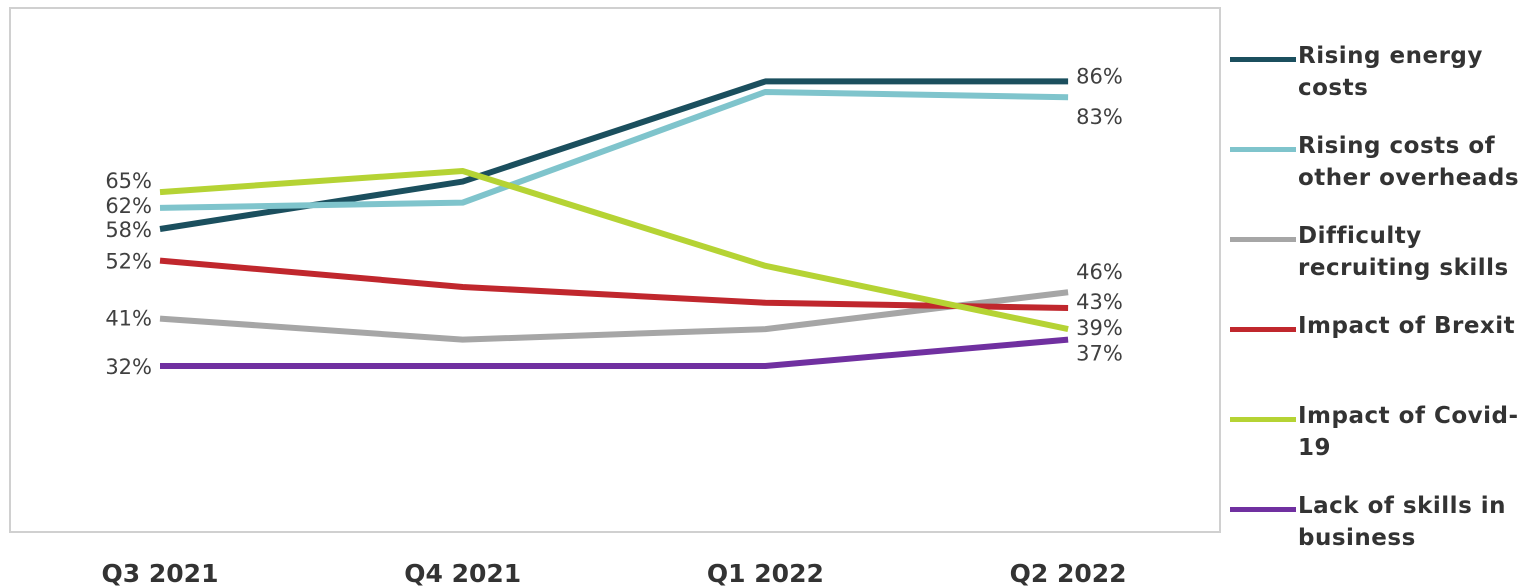  I want to click on data-label: 58%, so click(128, 230).